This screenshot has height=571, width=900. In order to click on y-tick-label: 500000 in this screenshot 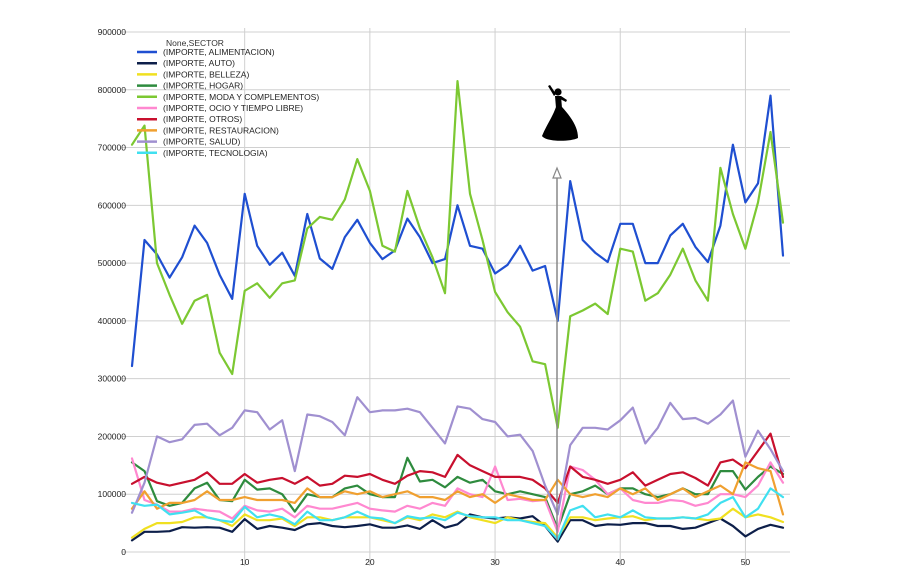, I will do `click(112, 263)`.